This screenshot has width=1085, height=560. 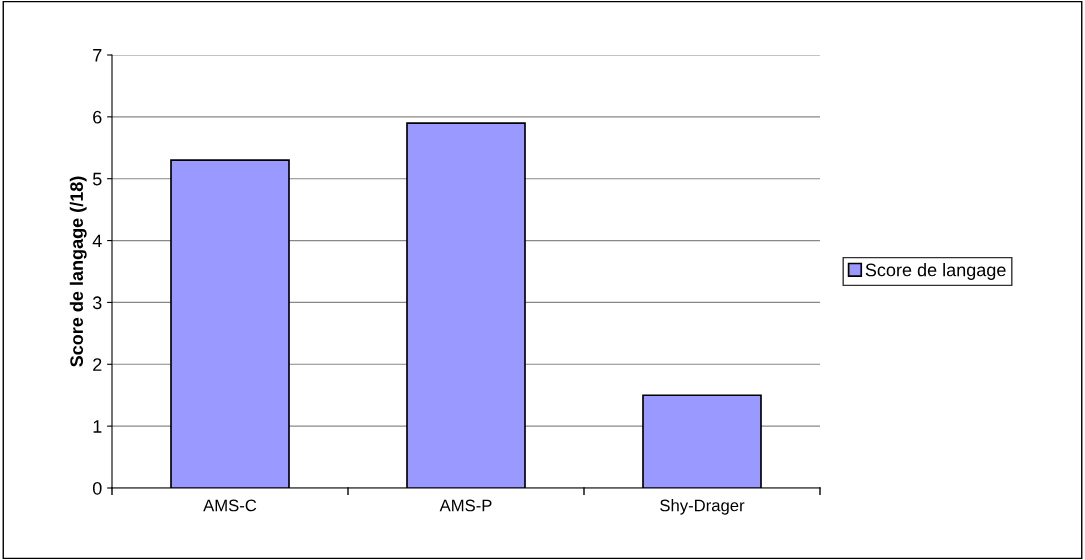 What do you see at coordinates (935, 271) in the screenshot?
I see `legend-label: Score de langage` at bounding box center [935, 271].